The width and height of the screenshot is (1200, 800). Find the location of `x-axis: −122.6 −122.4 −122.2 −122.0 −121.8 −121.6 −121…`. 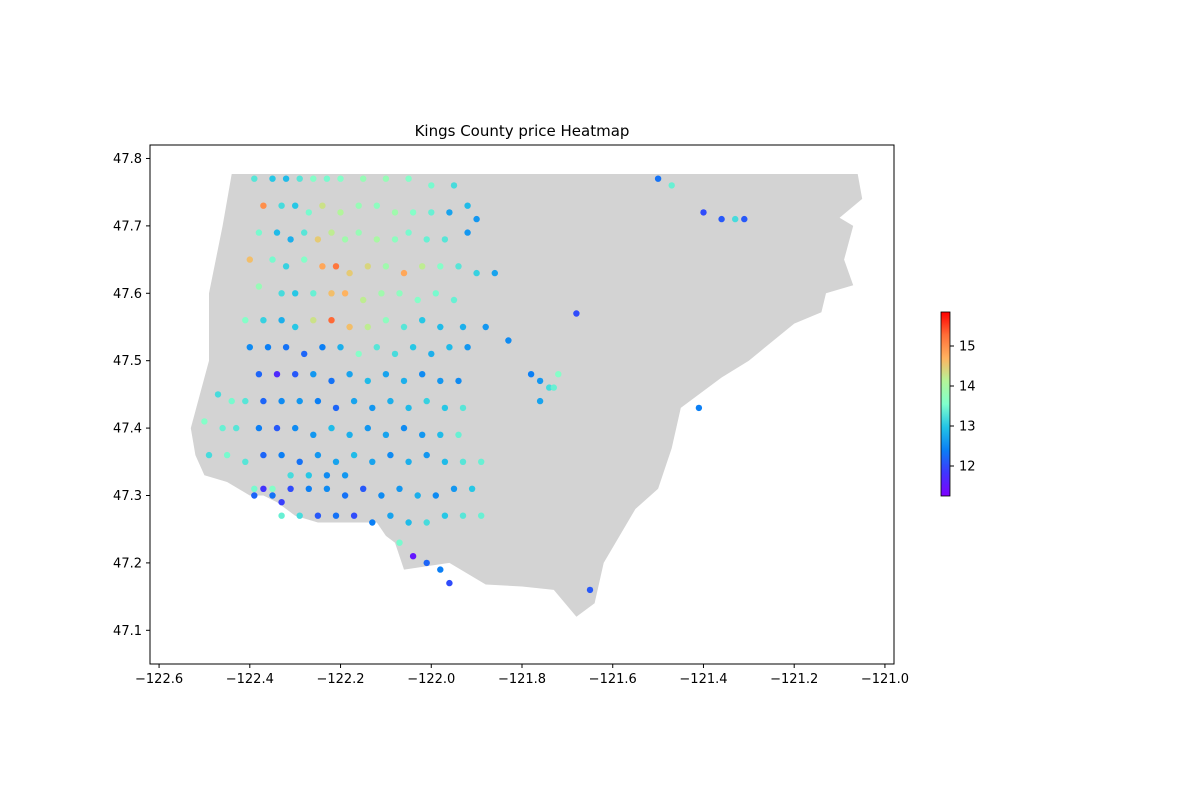

x-axis: −122.6 −122.4 −122.2 −122.0 −121.8 −121.6 −121… is located at coordinates (522, 675).